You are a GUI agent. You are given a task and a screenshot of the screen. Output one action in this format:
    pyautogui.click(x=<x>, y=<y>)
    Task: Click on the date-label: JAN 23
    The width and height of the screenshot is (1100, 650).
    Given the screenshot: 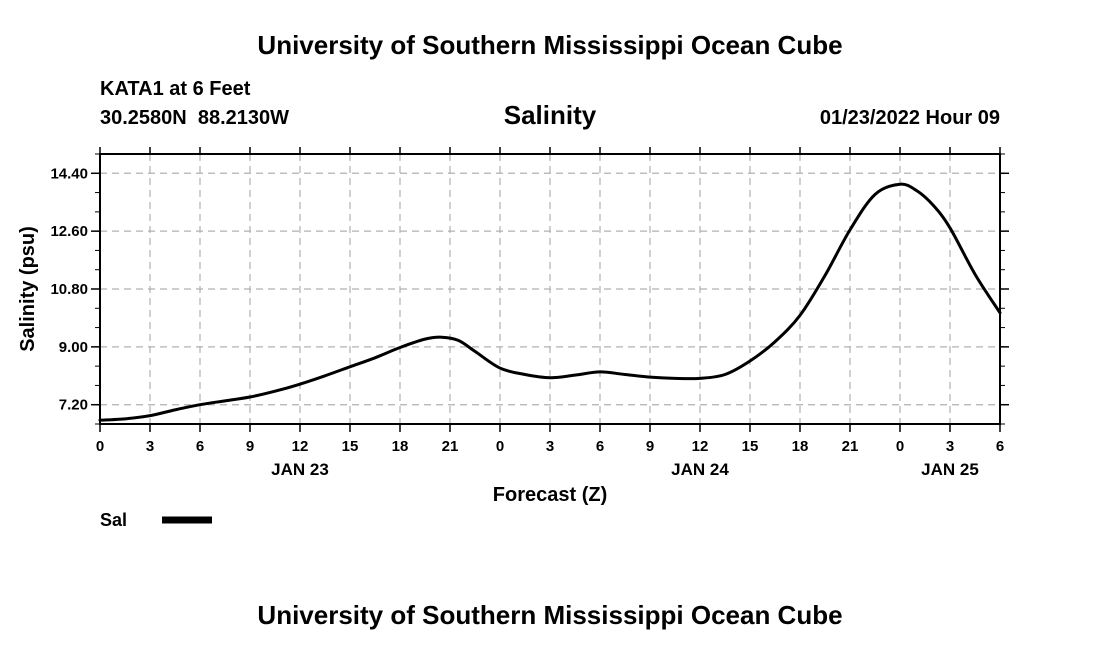 What is the action you would take?
    pyautogui.click(x=300, y=469)
    